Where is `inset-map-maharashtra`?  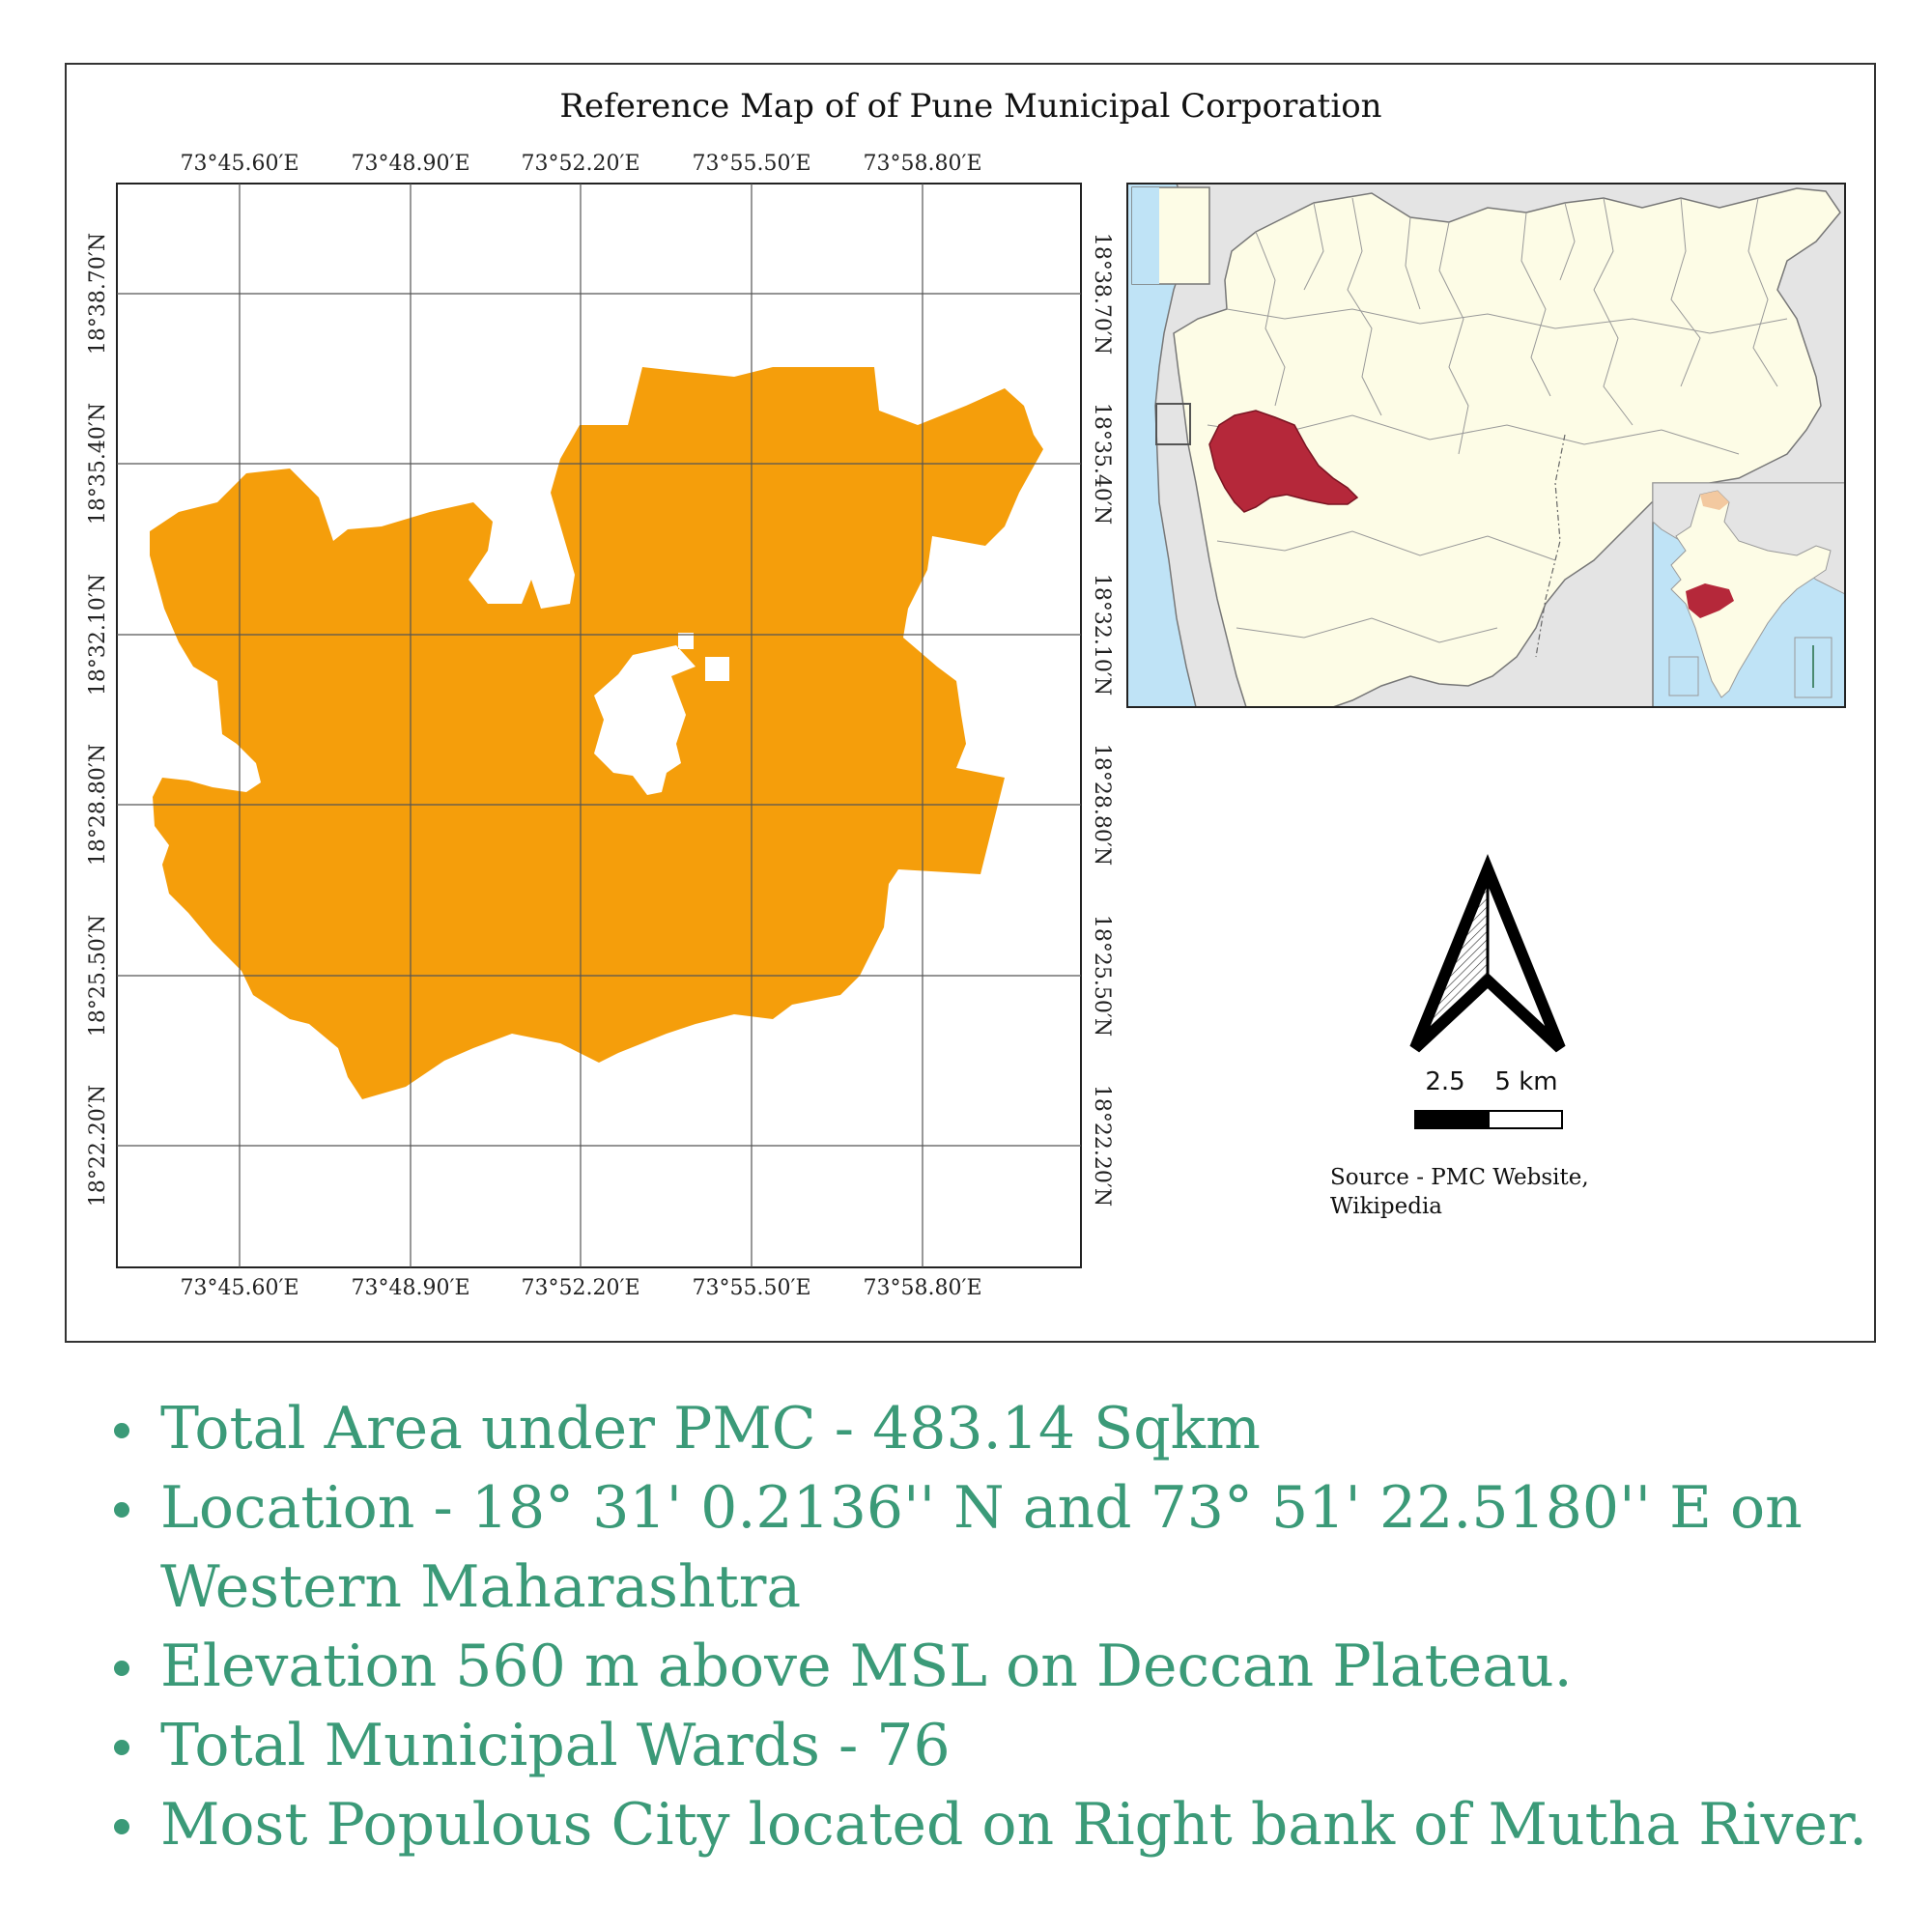
inset-map-maharashtra is located at coordinates (1486, 445).